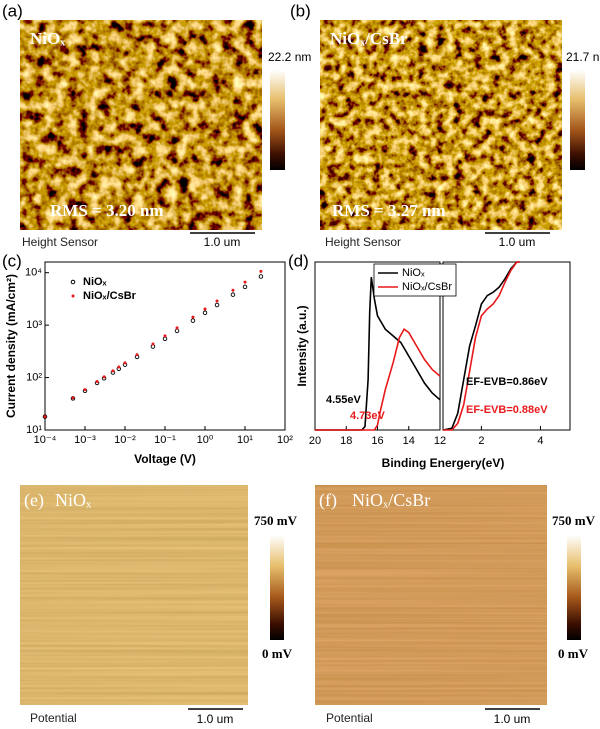  Describe the element at coordinates (289, 57) in the screenshot. I see `colorbar-max: 22.2 nm` at that location.